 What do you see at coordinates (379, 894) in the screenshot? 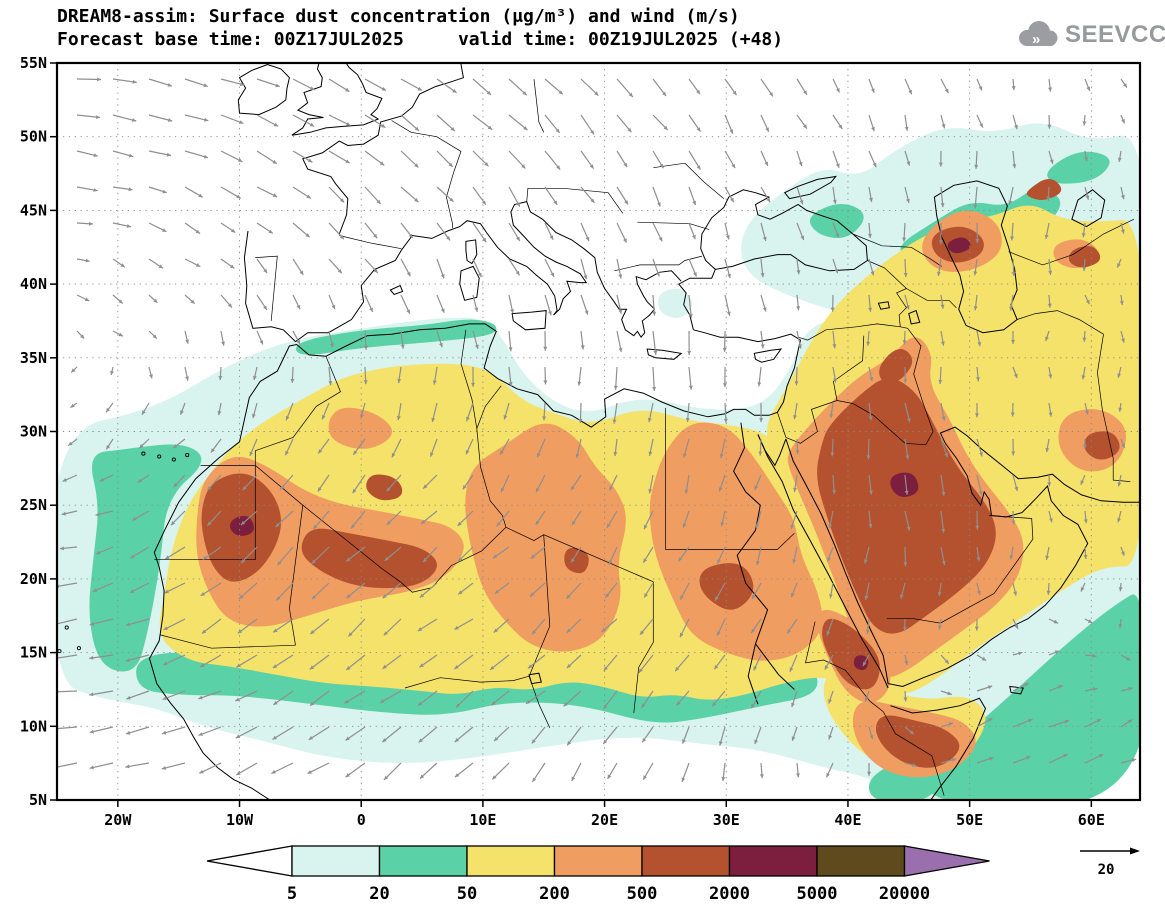
I see `legend-value-label: 20` at bounding box center [379, 894].